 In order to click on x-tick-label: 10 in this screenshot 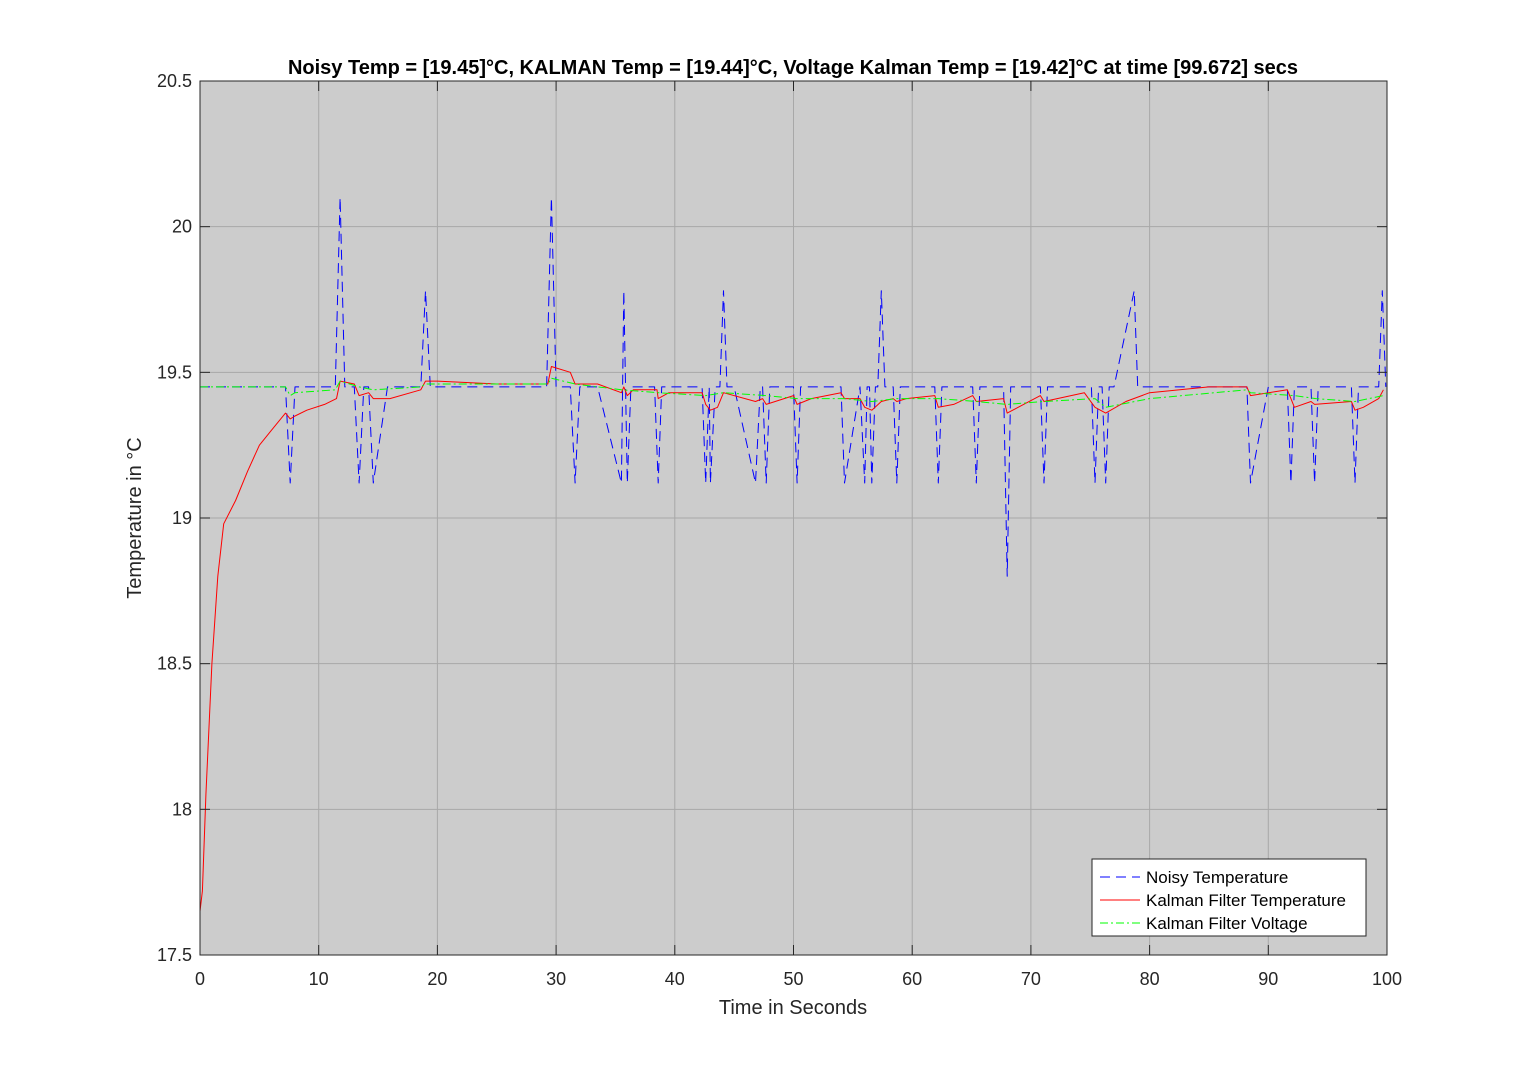, I will do `click(319, 979)`.